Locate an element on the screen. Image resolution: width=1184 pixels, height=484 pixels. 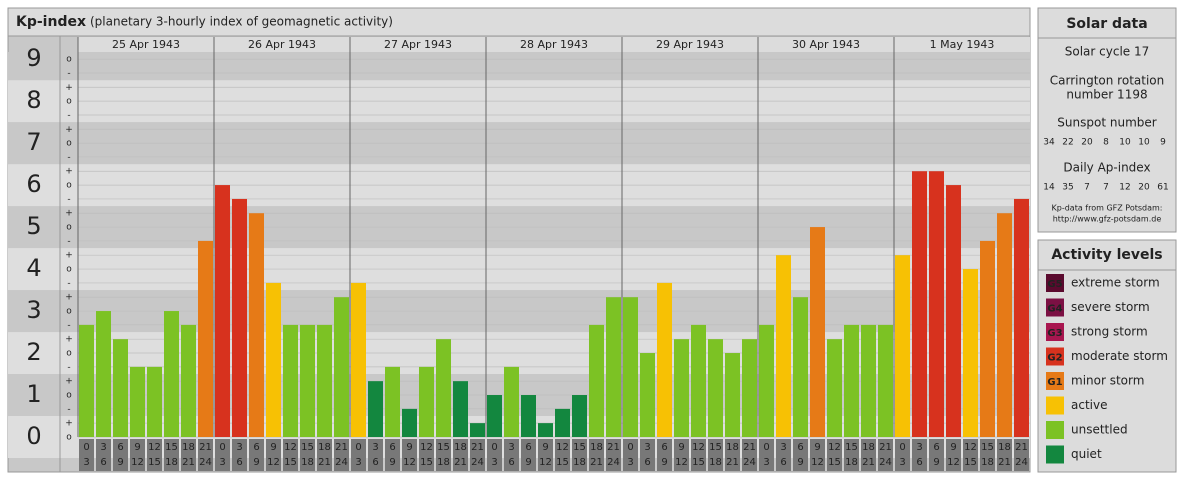
legend-label: severe storm is located at coordinates (1110, 307).